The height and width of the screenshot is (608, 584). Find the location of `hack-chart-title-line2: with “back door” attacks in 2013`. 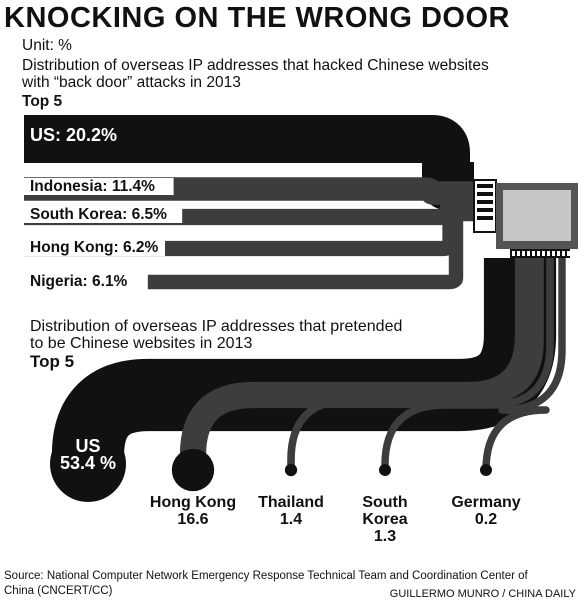

hack-chart-title-line2: with “back door” attacks in 2013 is located at coordinates (131, 82).